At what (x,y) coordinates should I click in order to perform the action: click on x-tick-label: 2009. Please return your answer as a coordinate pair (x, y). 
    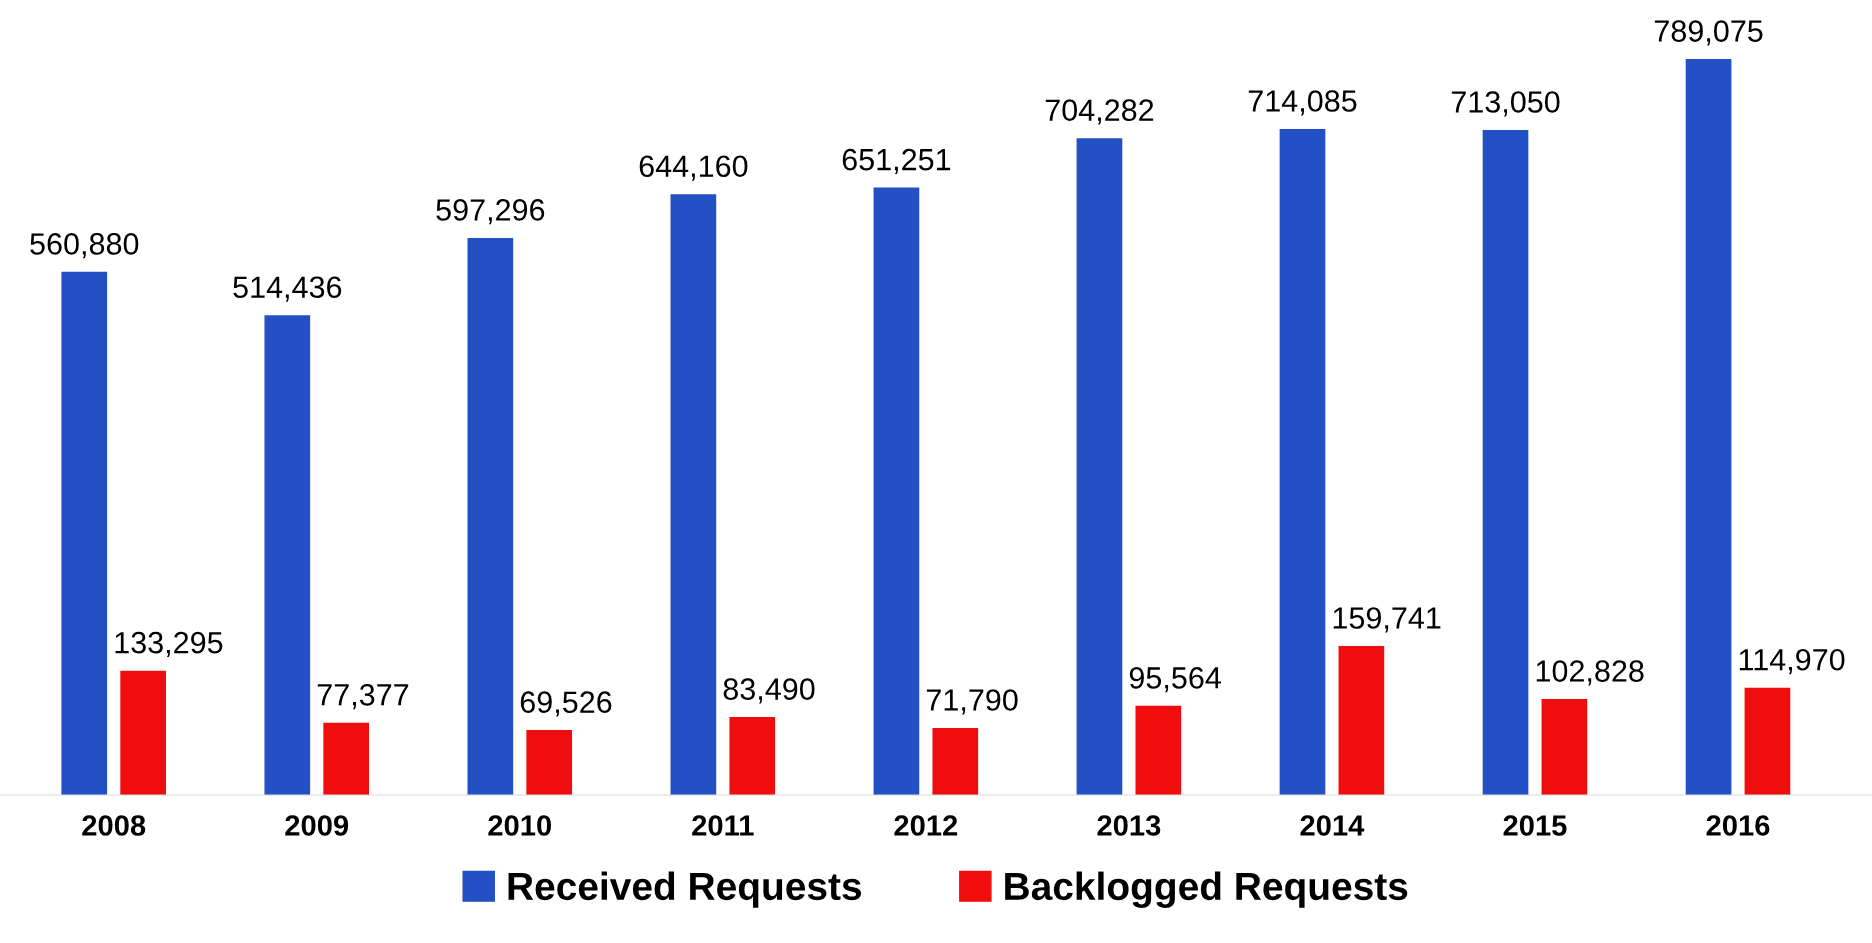
    Looking at the image, I should click on (317, 825).